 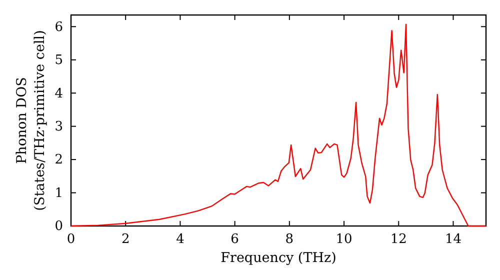 What do you see at coordinates (31, 120) in the screenshot?
I see `y-axis-title: Phonon DOS (States/THz·primitive cell)` at bounding box center [31, 120].